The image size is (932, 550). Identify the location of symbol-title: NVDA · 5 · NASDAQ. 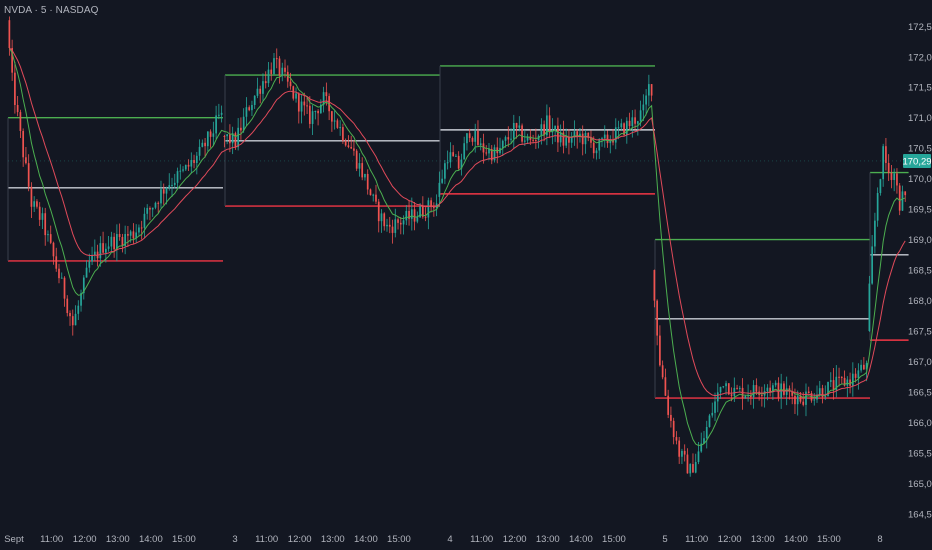
(51, 10).